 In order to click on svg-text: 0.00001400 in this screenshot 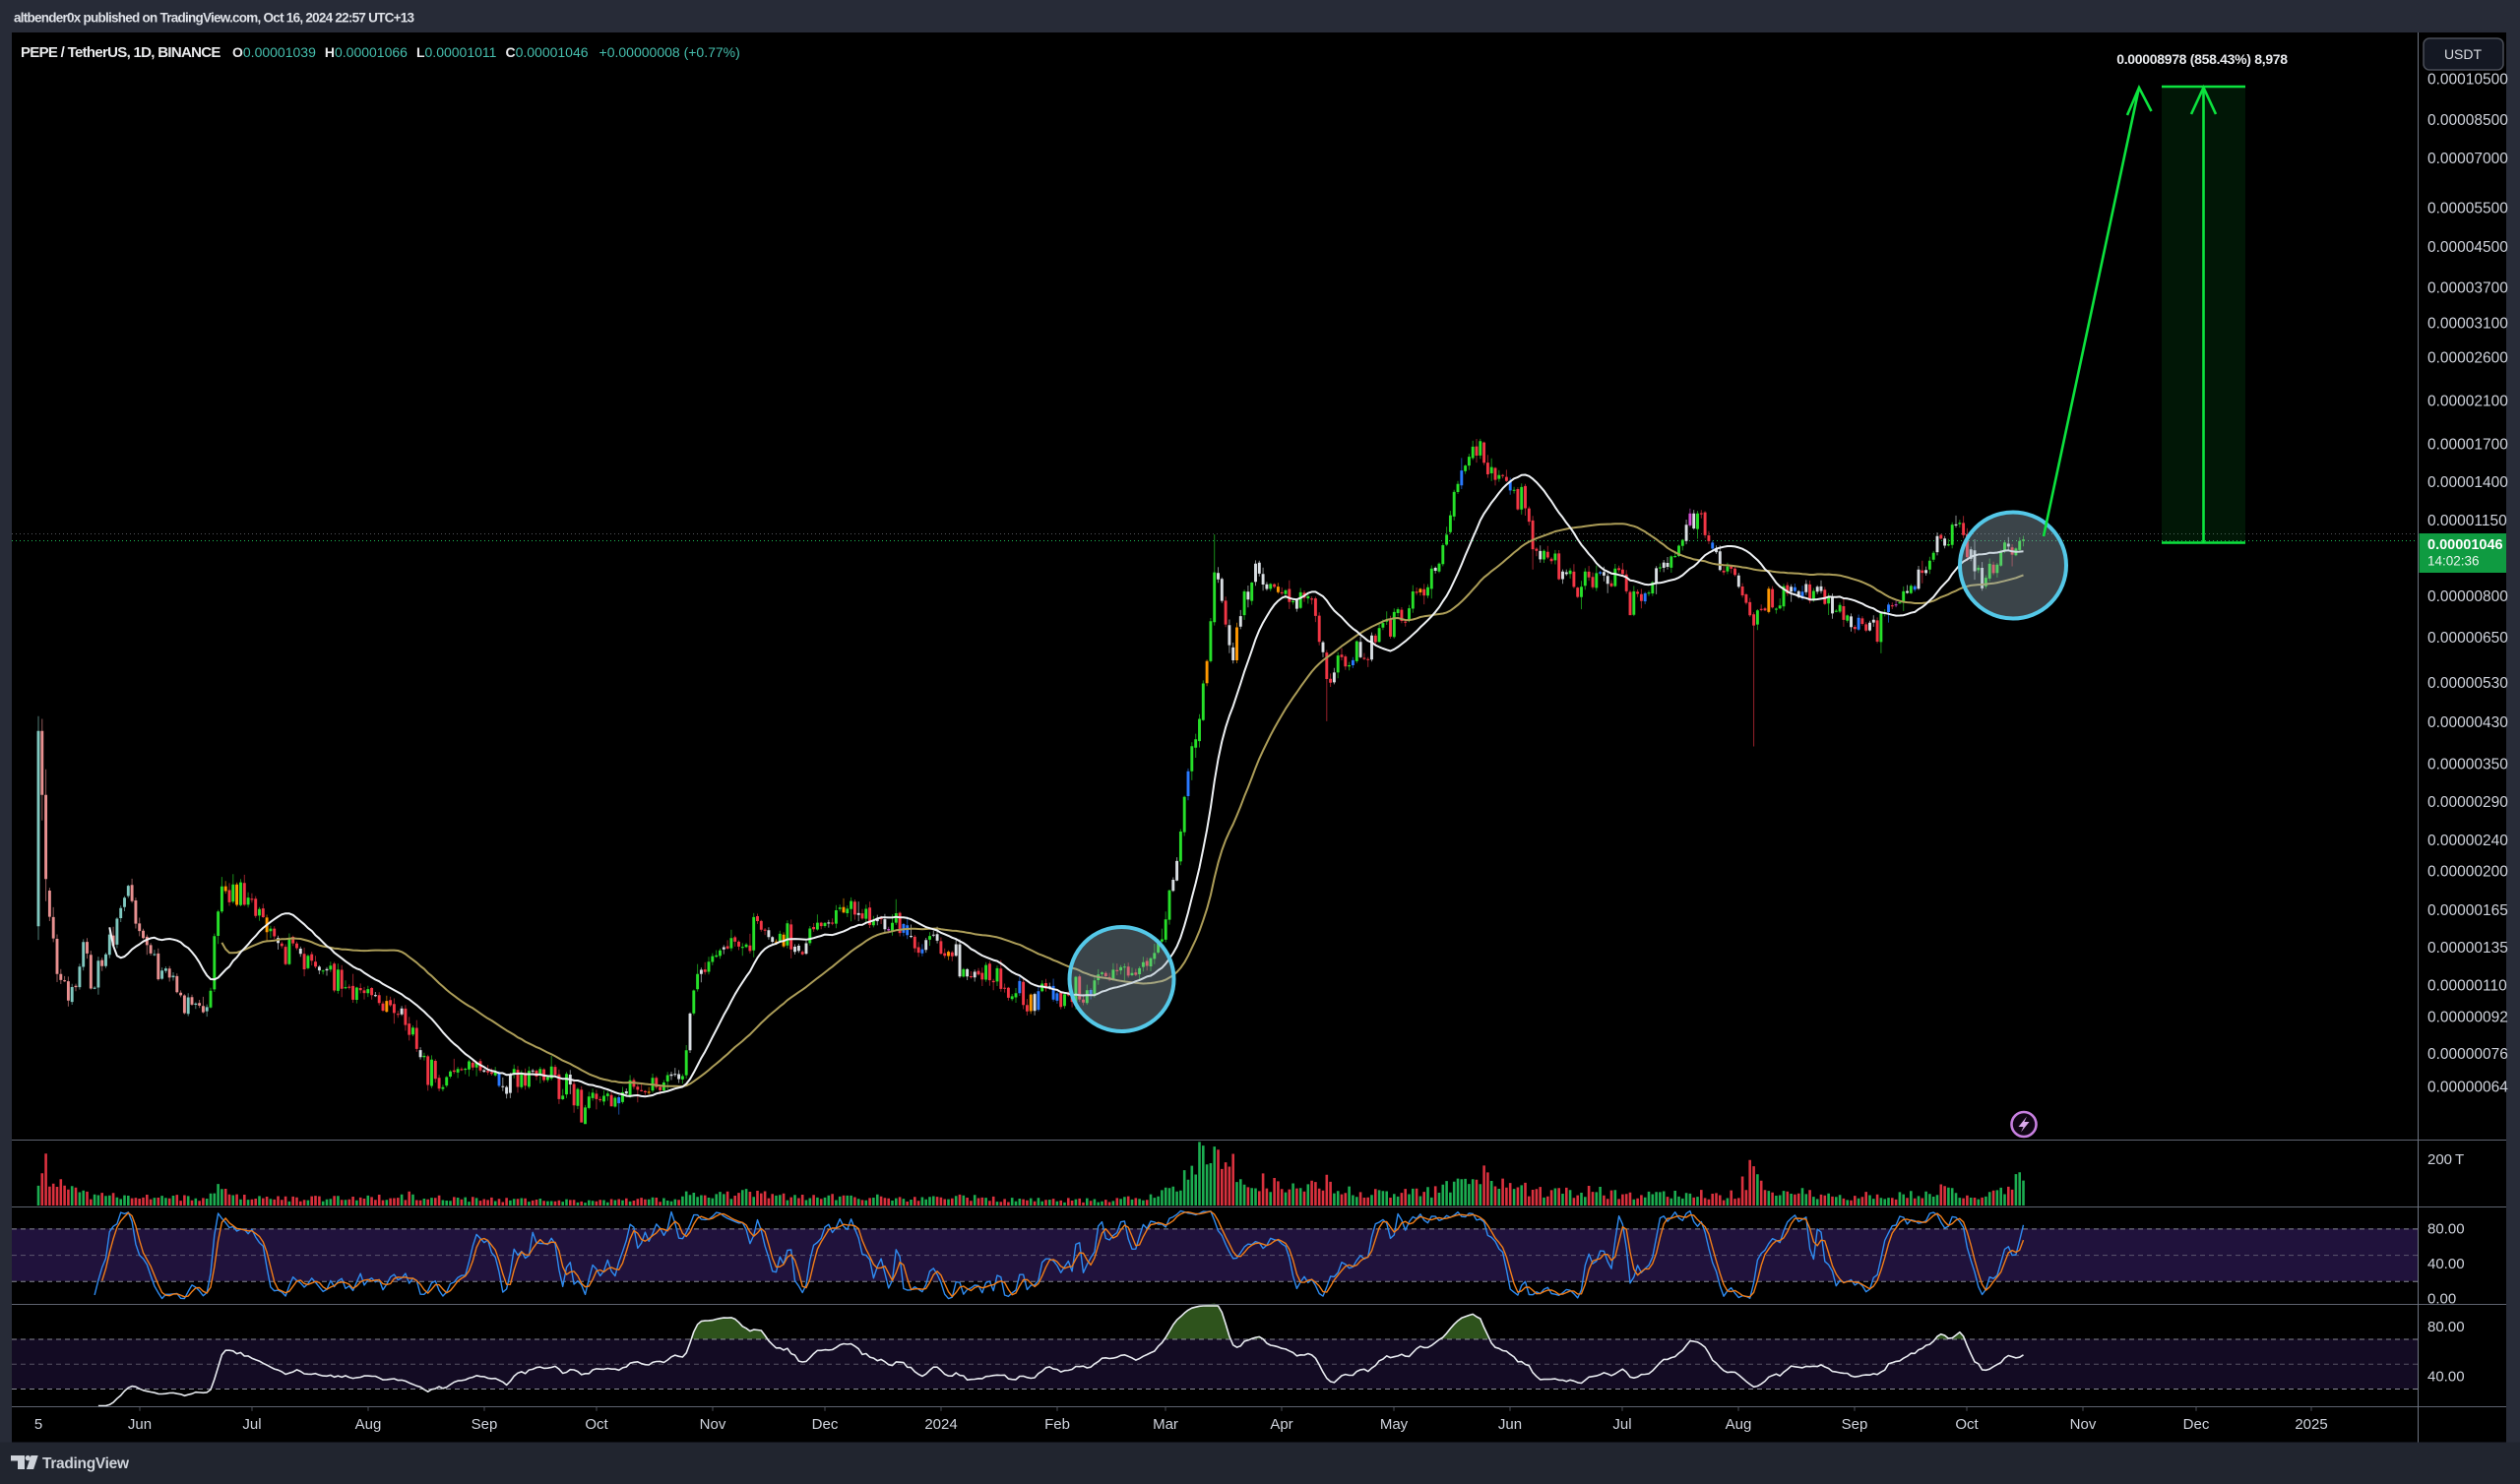, I will do `click(2467, 483)`.